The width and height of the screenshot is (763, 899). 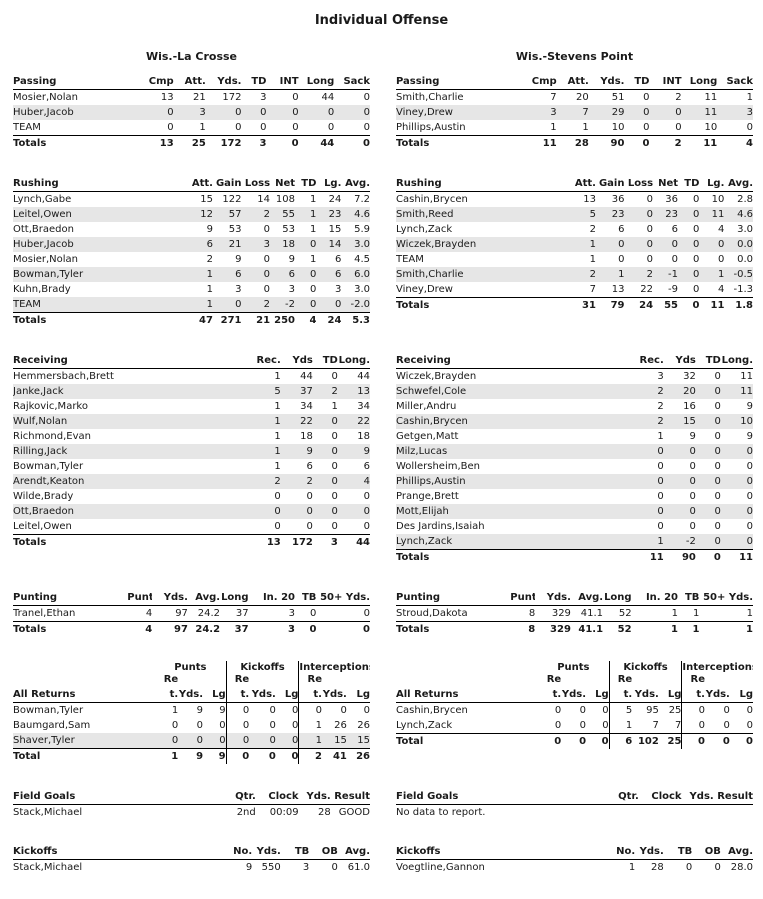 I want to click on stat-value: 1.8, so click(x=738, y=304).